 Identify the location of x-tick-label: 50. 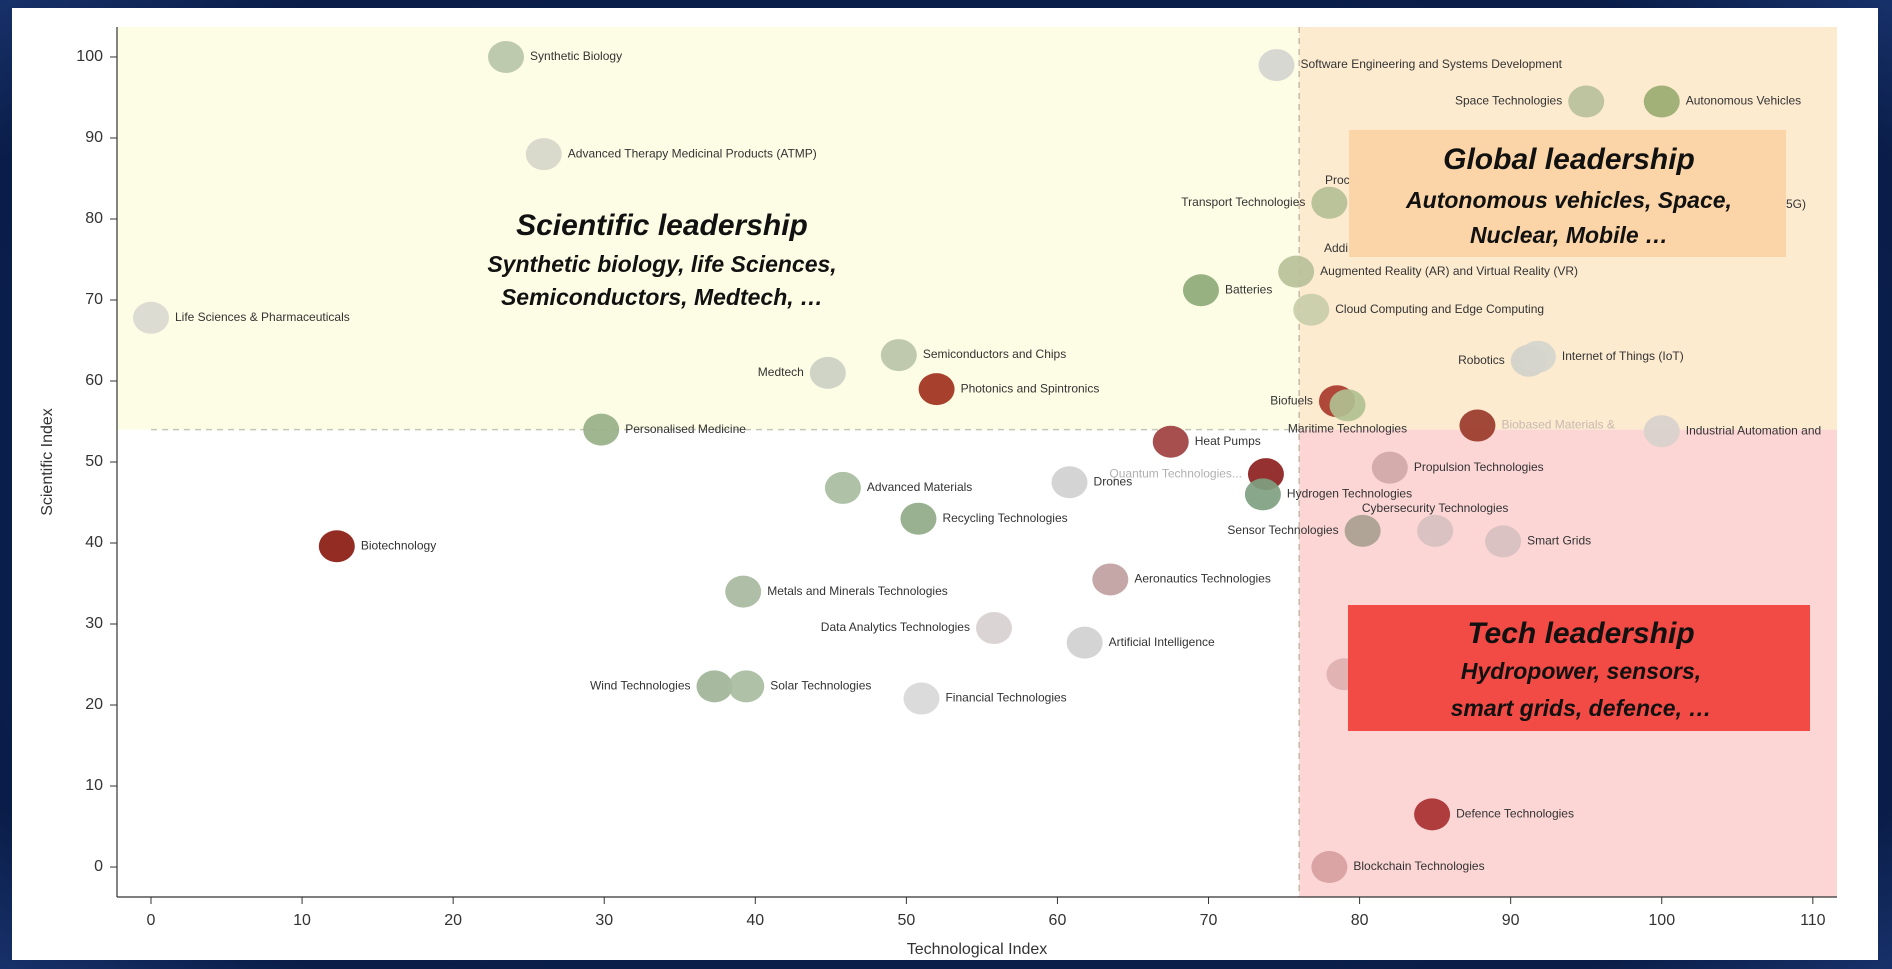
(906, 920).